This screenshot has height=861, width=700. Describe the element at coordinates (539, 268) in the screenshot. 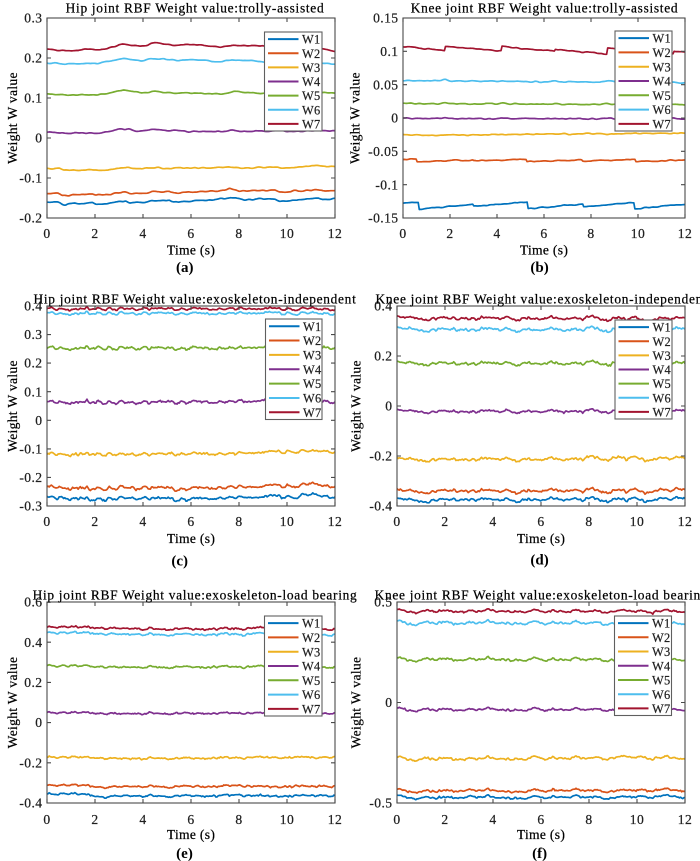

I see `svg-text: (b)` at that location.